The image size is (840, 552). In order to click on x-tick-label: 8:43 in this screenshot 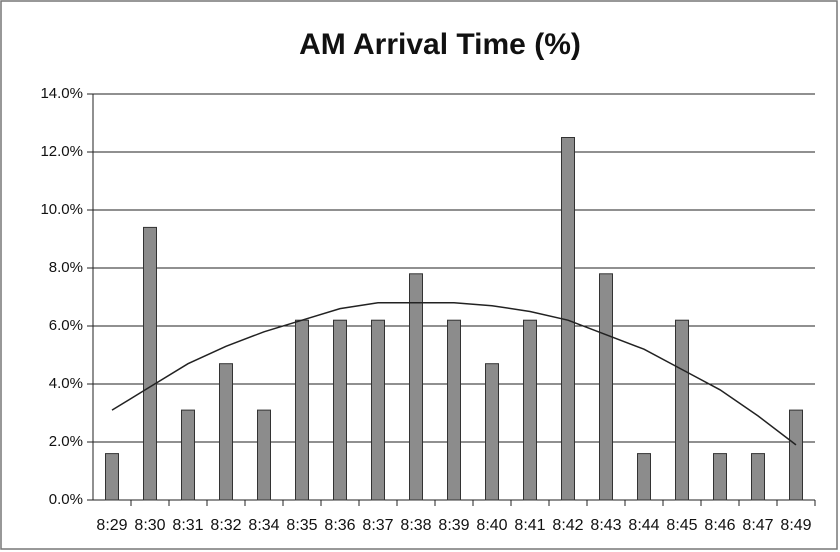, I will do `click(605, 525)`.